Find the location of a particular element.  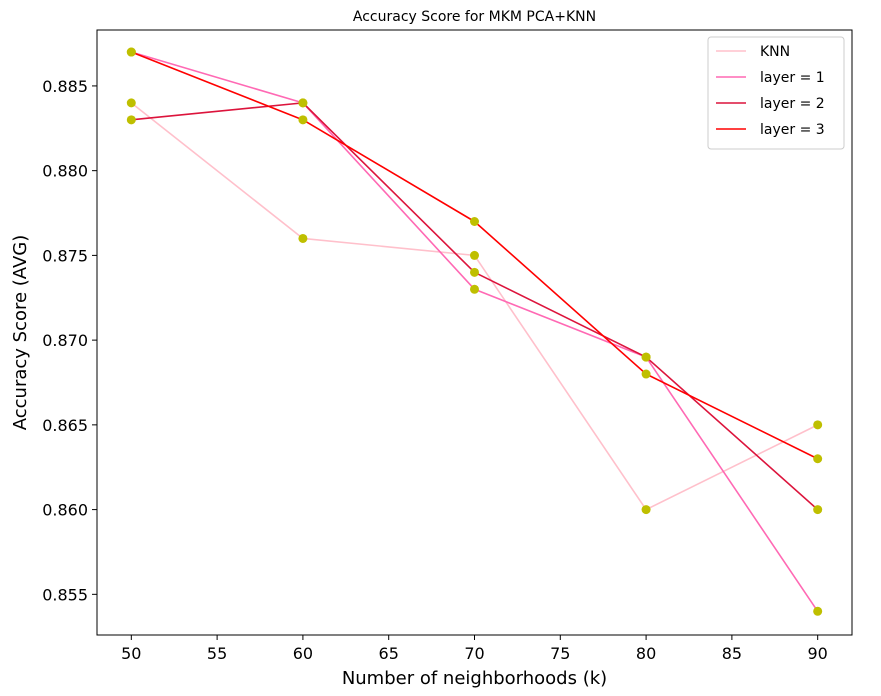

y-tick-label: 0.885 is located at coordinates (65, 86).